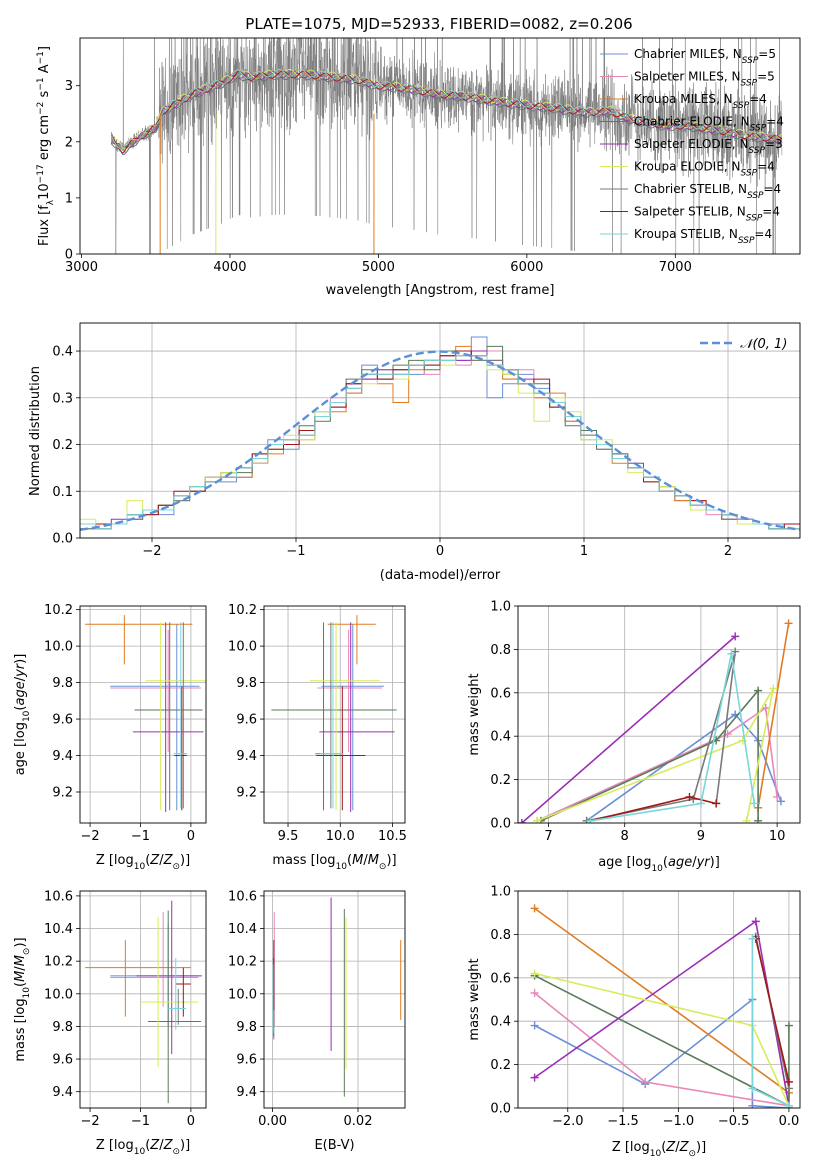  I want to click on y-tick-label: 0.2, so click(500, 1065).